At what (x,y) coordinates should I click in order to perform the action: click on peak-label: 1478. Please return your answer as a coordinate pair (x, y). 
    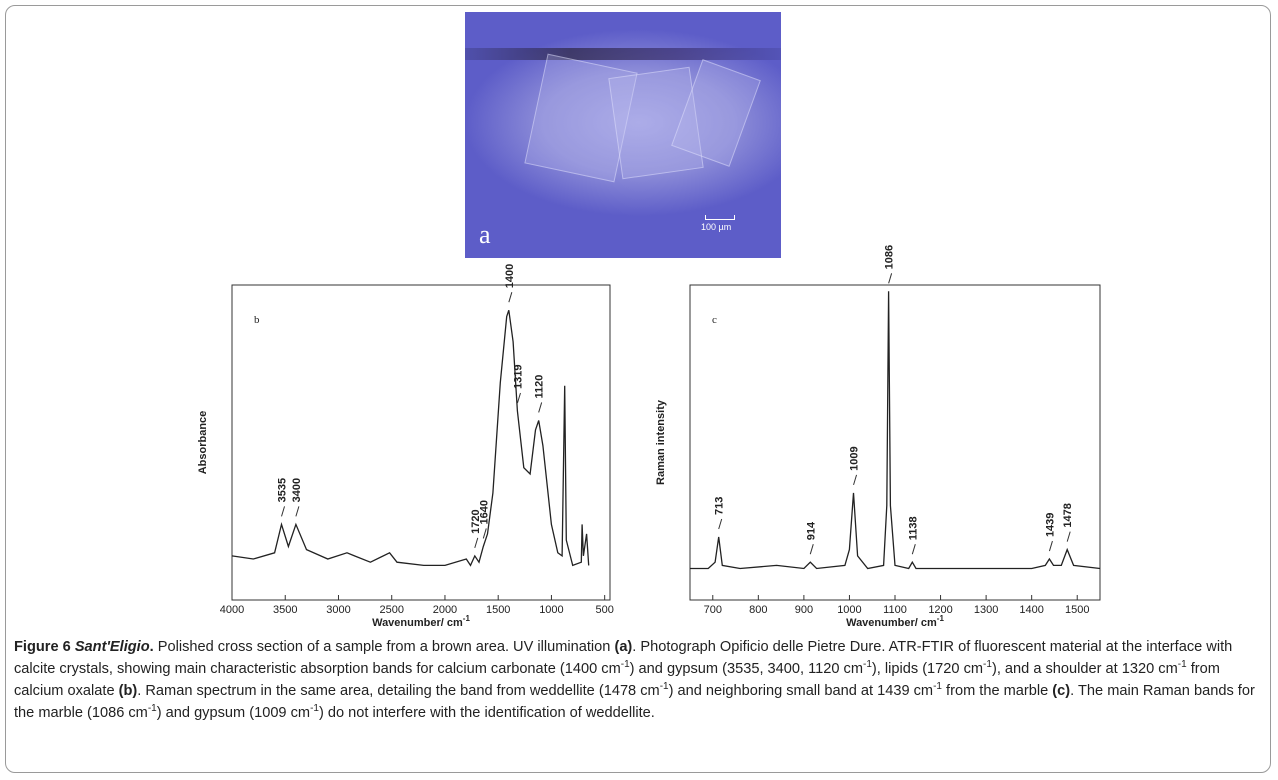
    Looking at the image, I should click on (1068, 515).